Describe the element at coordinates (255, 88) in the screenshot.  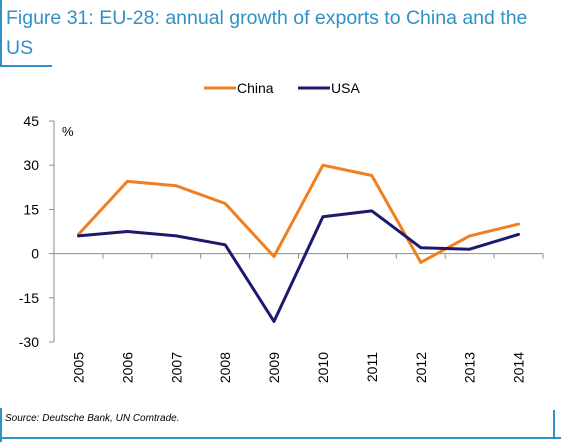
I see `legend-label-china: China` at that location.